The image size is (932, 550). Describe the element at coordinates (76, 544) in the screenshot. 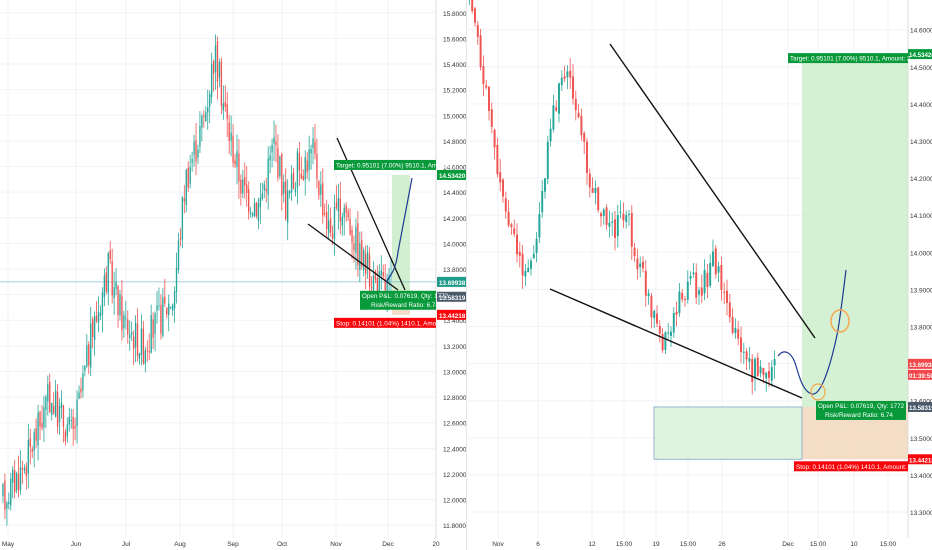

I see `left-x-tick-label: Jun` at that location.